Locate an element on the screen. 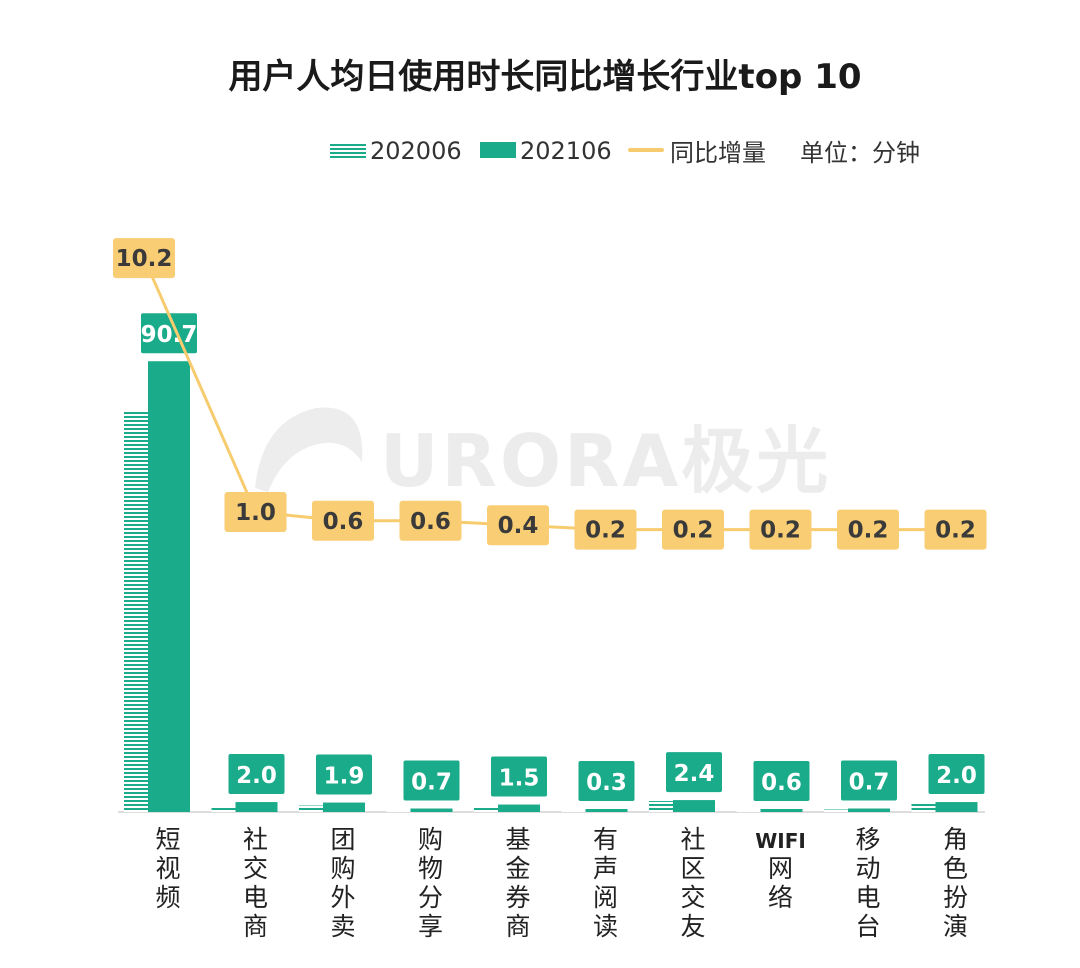 This screenshot has width=1080, height=968. bar-data-label: 1.9 is located at coordinates (344, 777).